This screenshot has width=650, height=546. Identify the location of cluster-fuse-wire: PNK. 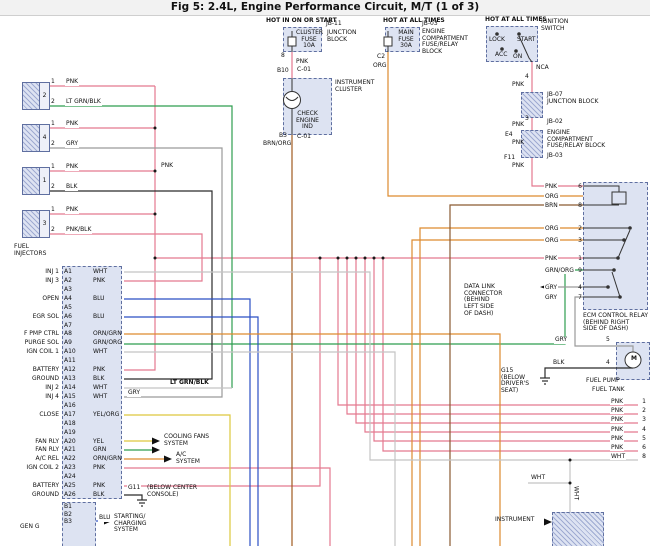
(302, 61).